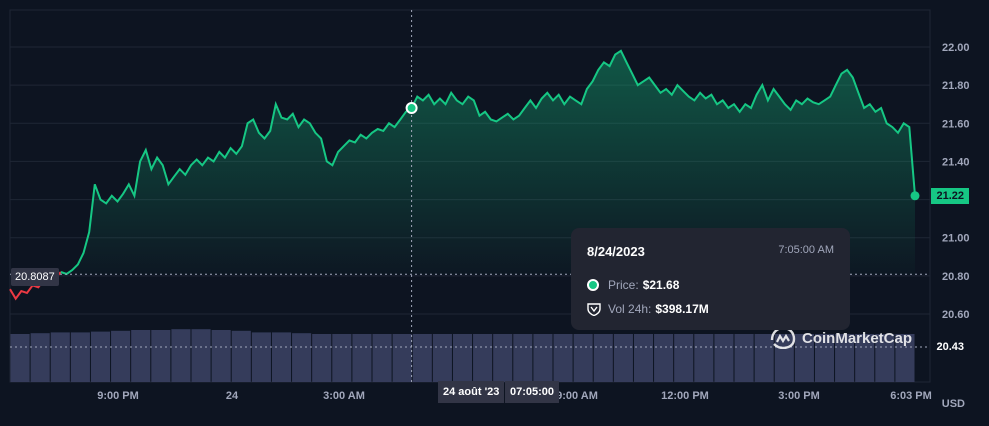  What do you see at coordinates (623, 285) in the screenshot?
I see `tooltip-price-label: Price:` at bounding box center [623, 285].